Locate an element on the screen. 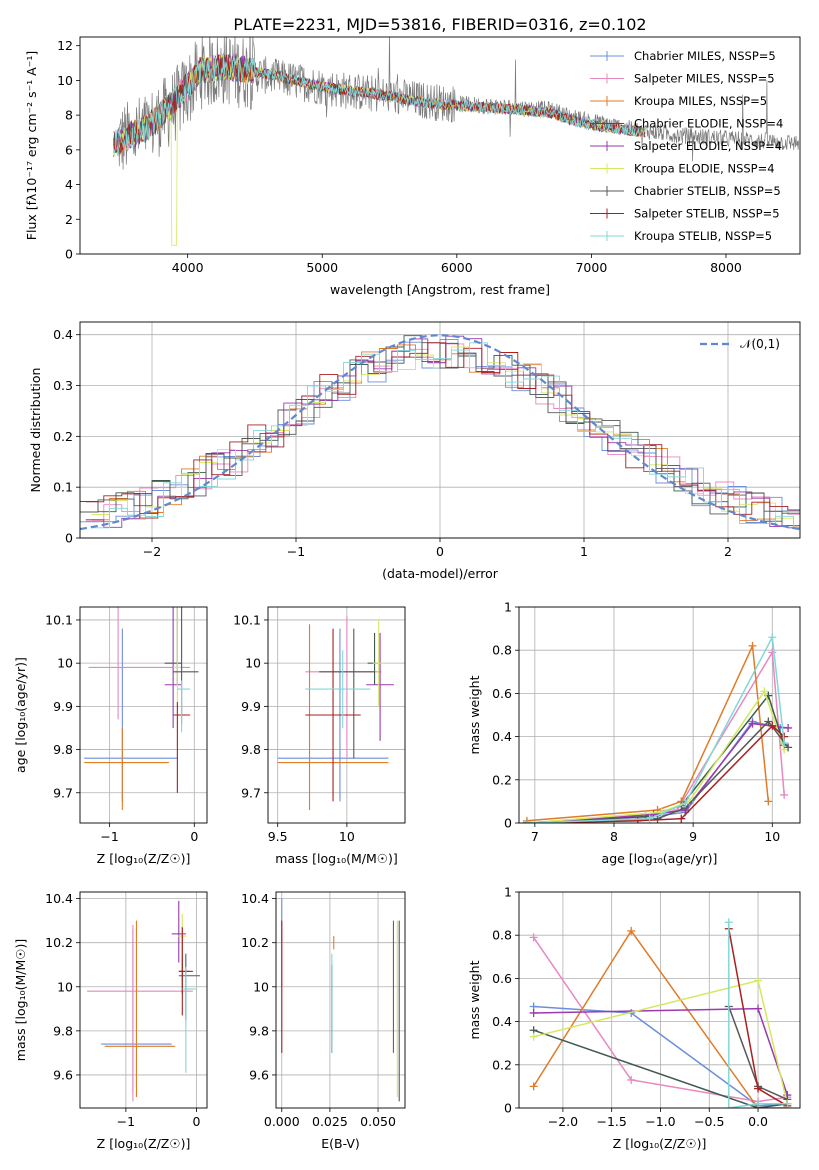 Image resolution: width=819 pixels, height=1170 pixels. y-tick-label: 0.8 is located at coordinates (502, 650).